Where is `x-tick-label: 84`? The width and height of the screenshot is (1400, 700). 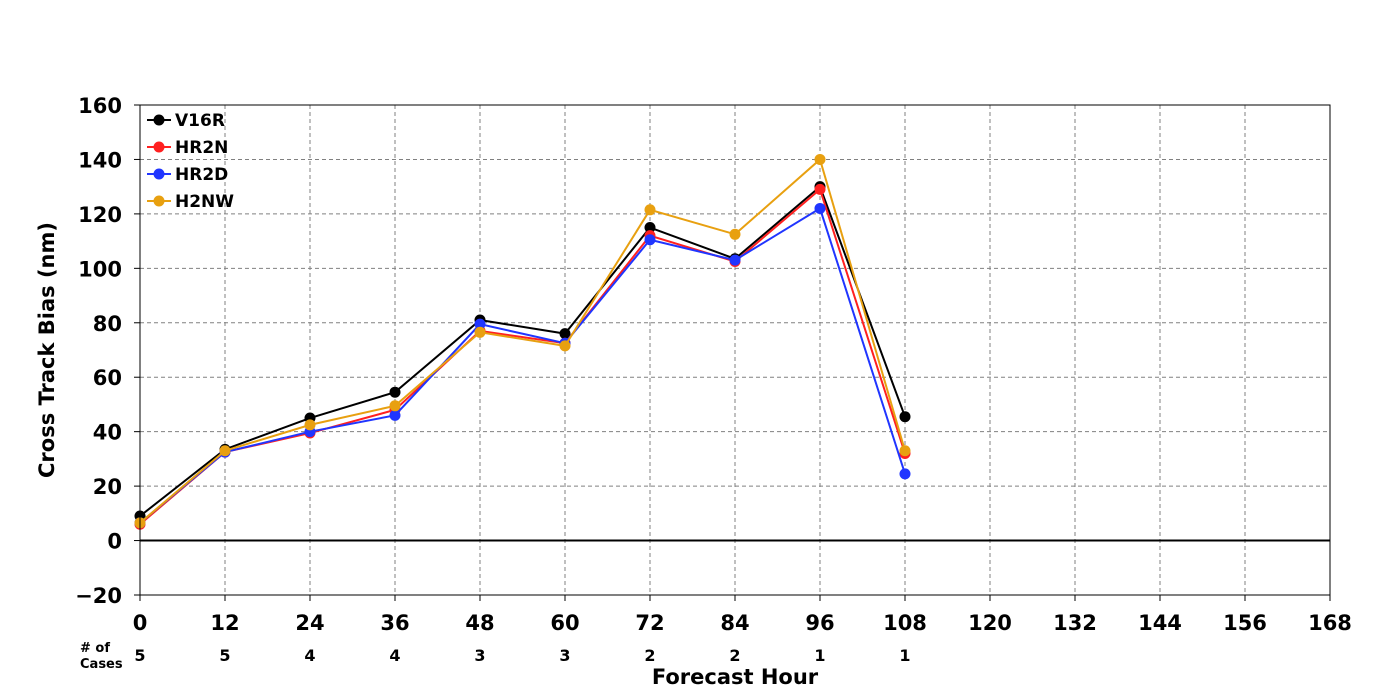 x-tick-label: 84 is located at coordinates (734, 623).